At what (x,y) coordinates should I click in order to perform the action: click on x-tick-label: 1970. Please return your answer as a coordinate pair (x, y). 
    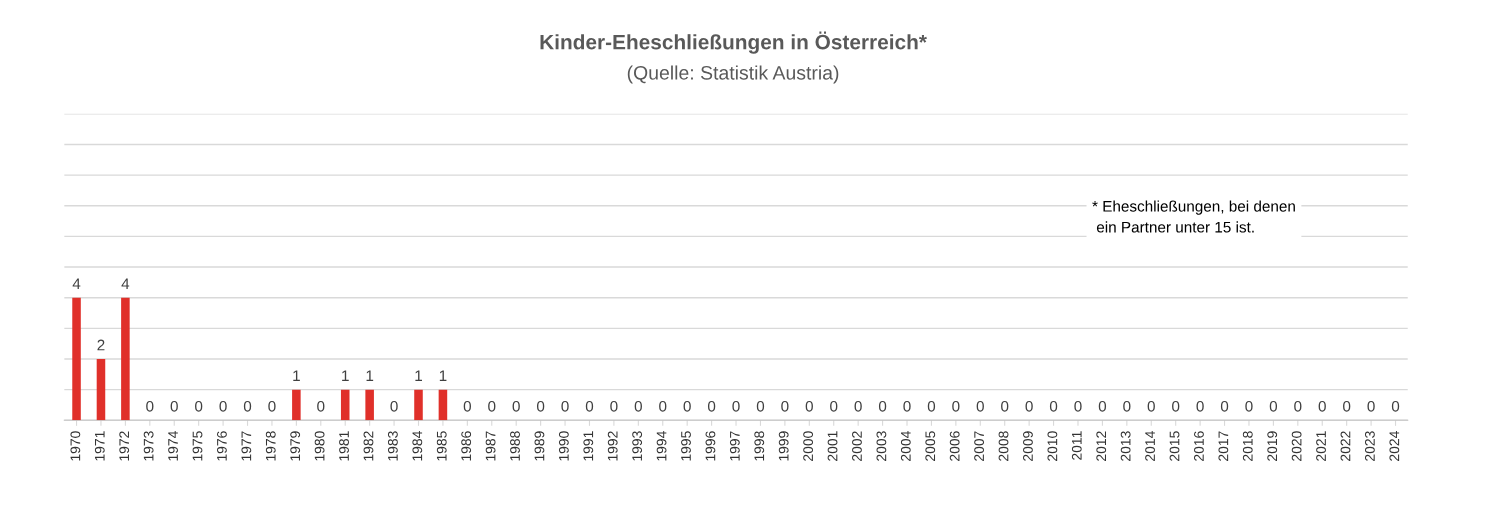
    Looking at the image, I should click on (75, 446).